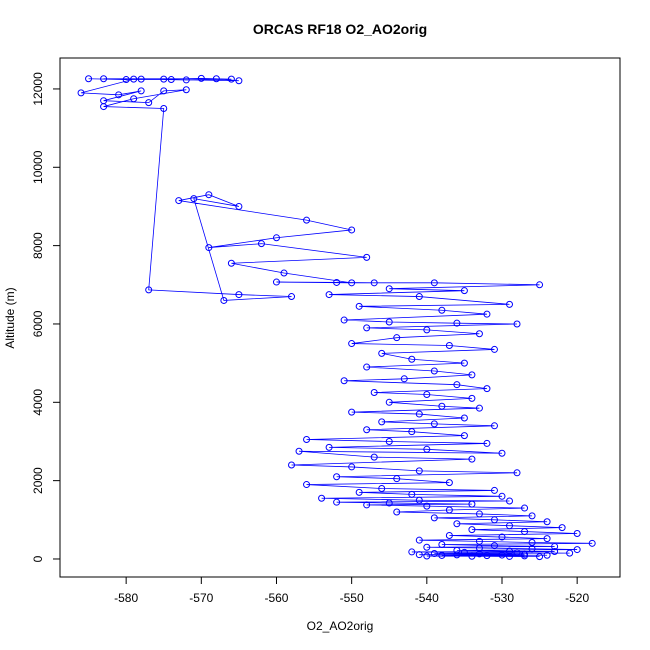 This screenshot has width=650, height=650. Describe the element at coordinates (38, 245) in the screenshot. I see `y-tick-label: 8000` at that location.